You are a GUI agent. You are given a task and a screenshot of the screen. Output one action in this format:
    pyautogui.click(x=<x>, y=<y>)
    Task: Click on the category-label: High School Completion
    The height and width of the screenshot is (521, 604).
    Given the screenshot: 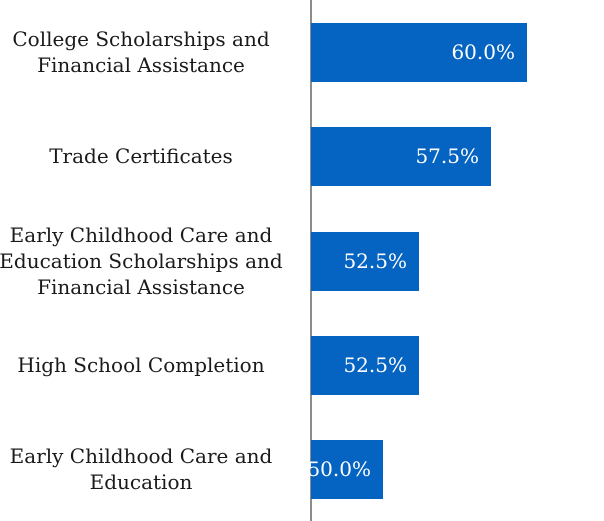 What is the action you would take?
    pyautogui.click(x=141, y=365)
    